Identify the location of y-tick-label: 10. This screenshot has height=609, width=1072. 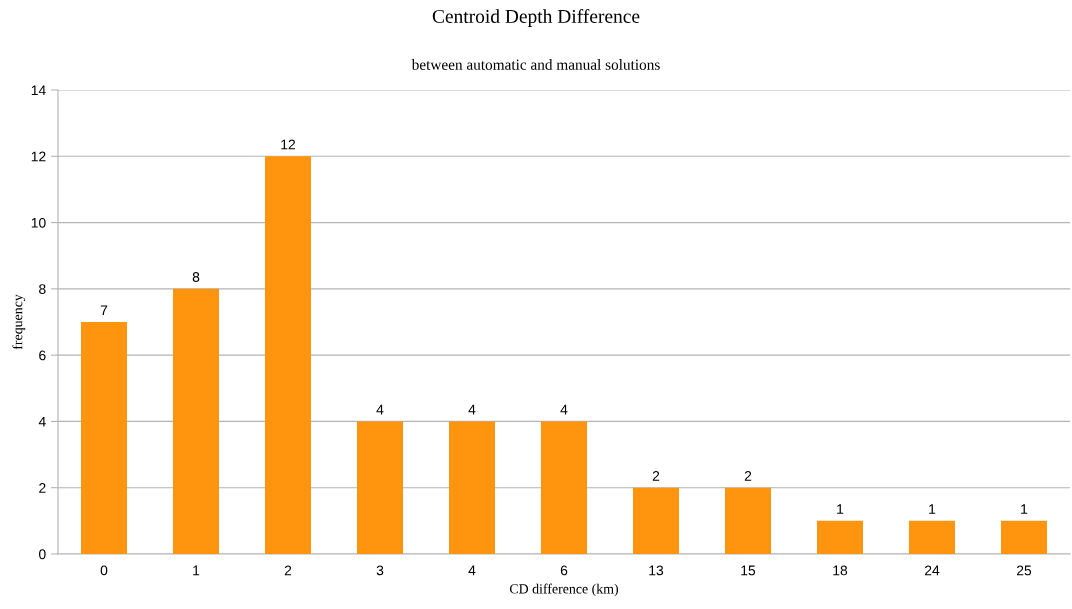
(38, 222).